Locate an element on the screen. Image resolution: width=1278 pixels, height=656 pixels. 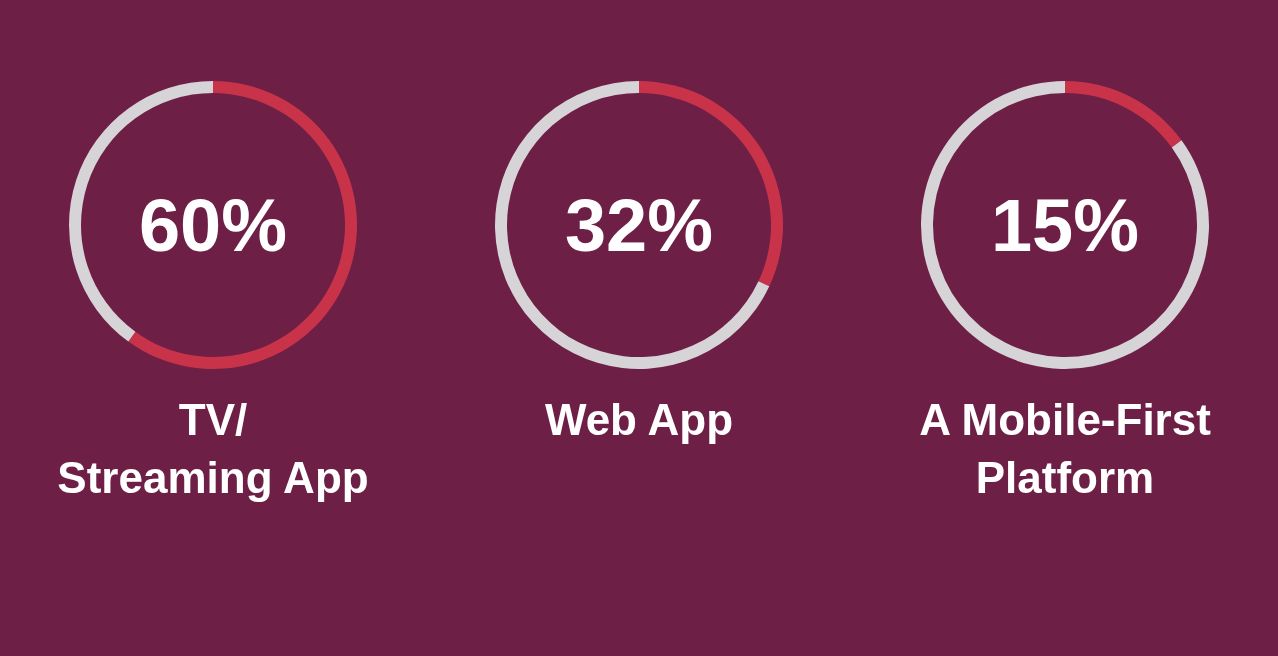
text: 60% is located at coordinates (213, 225).